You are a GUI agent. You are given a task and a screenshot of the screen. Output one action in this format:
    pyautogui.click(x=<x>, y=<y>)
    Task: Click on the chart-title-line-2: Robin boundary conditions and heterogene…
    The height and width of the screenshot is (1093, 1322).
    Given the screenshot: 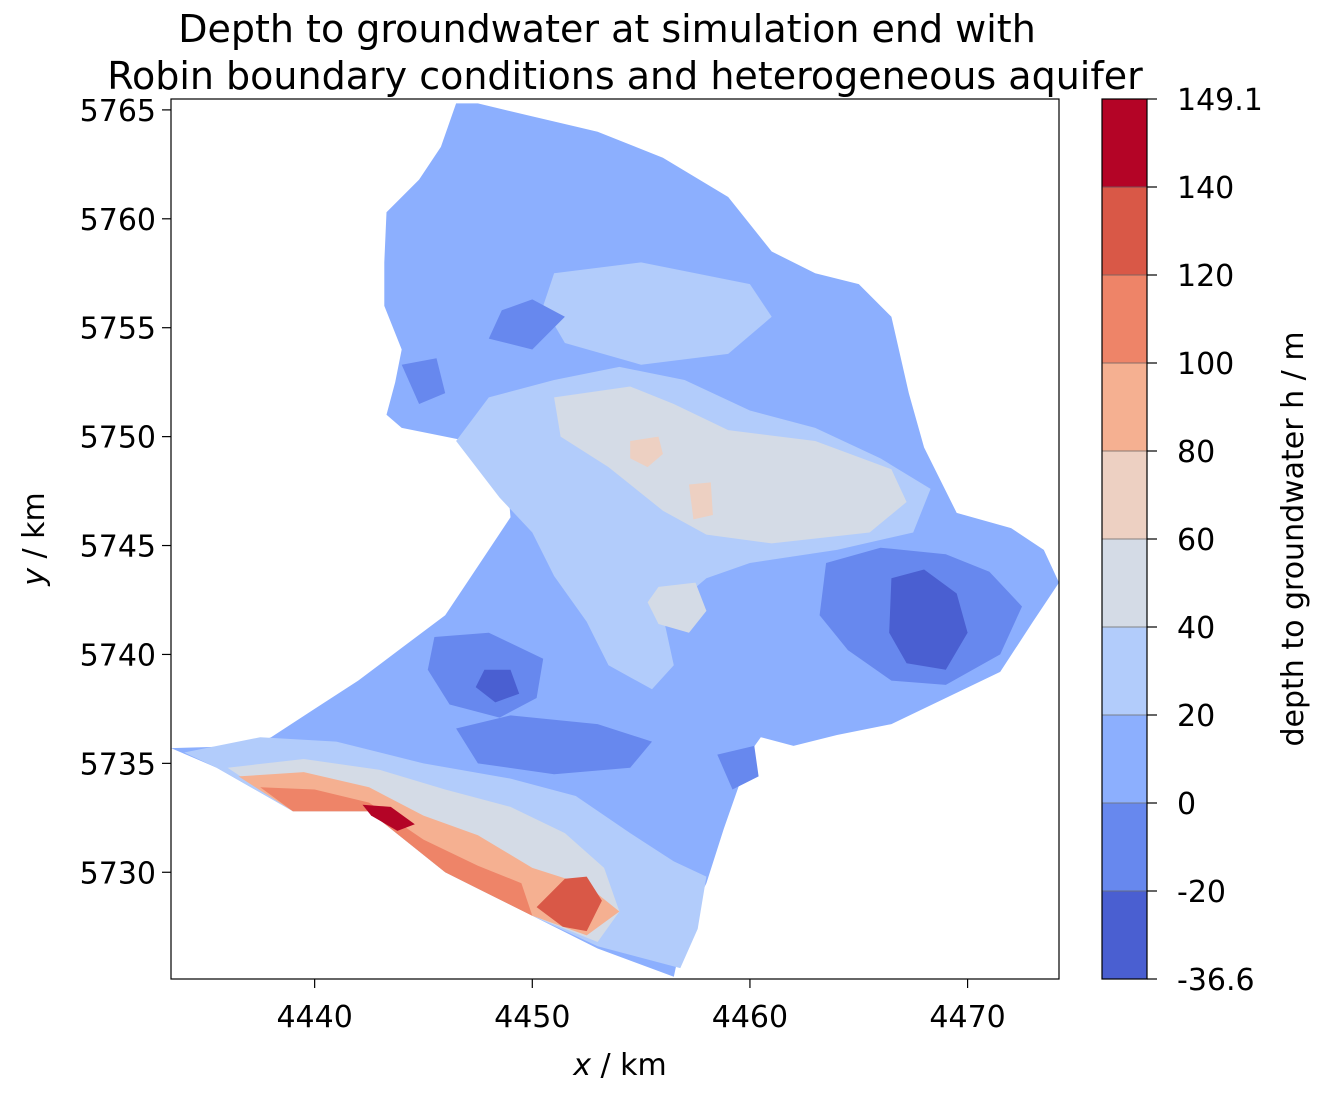 What is the action you would take?
    pyautogui.click(x=625, y=76)
    